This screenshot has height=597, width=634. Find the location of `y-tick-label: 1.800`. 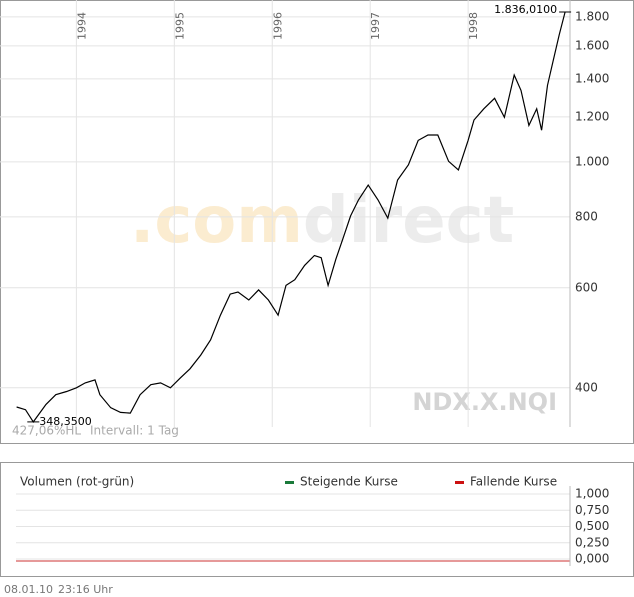

y-tick-label: 1.800 is located at coordinates (592, 16).